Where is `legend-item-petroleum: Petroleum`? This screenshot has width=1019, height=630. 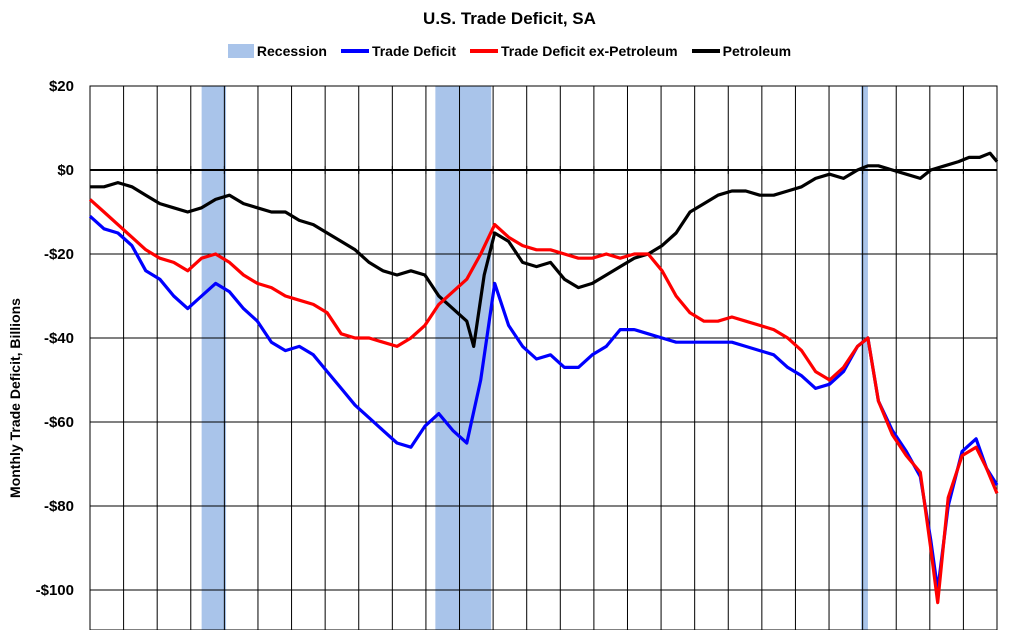
legend-item-petroleum: Petroleum is located at coordinates (741, 51).